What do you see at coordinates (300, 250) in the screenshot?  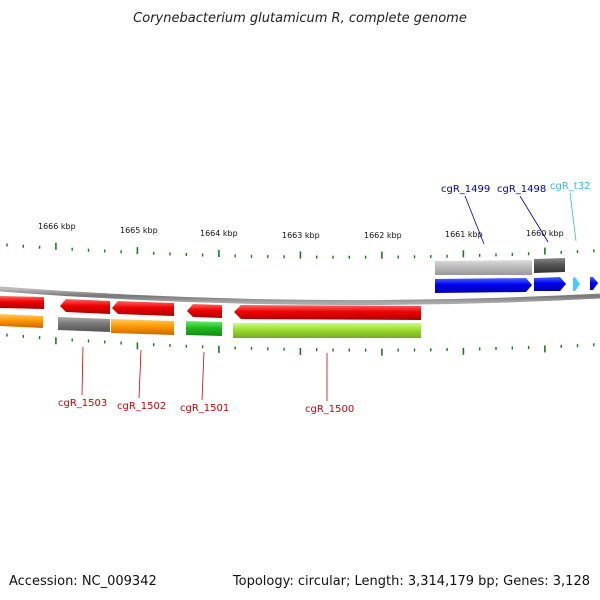 I see `scale-ticks-outer` at bounding box center [300, 250].